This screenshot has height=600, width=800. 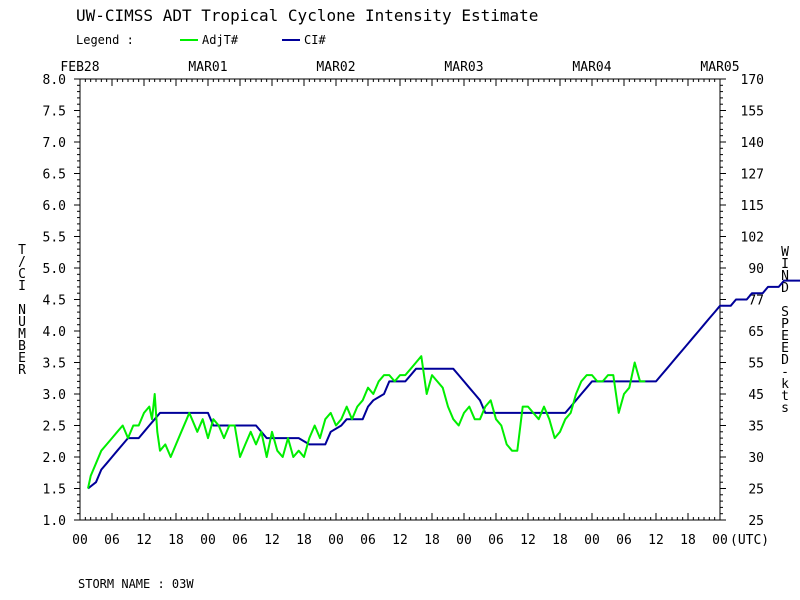 I want to click on y-tick-label-left: 4.0, so click(x=54, y=332).